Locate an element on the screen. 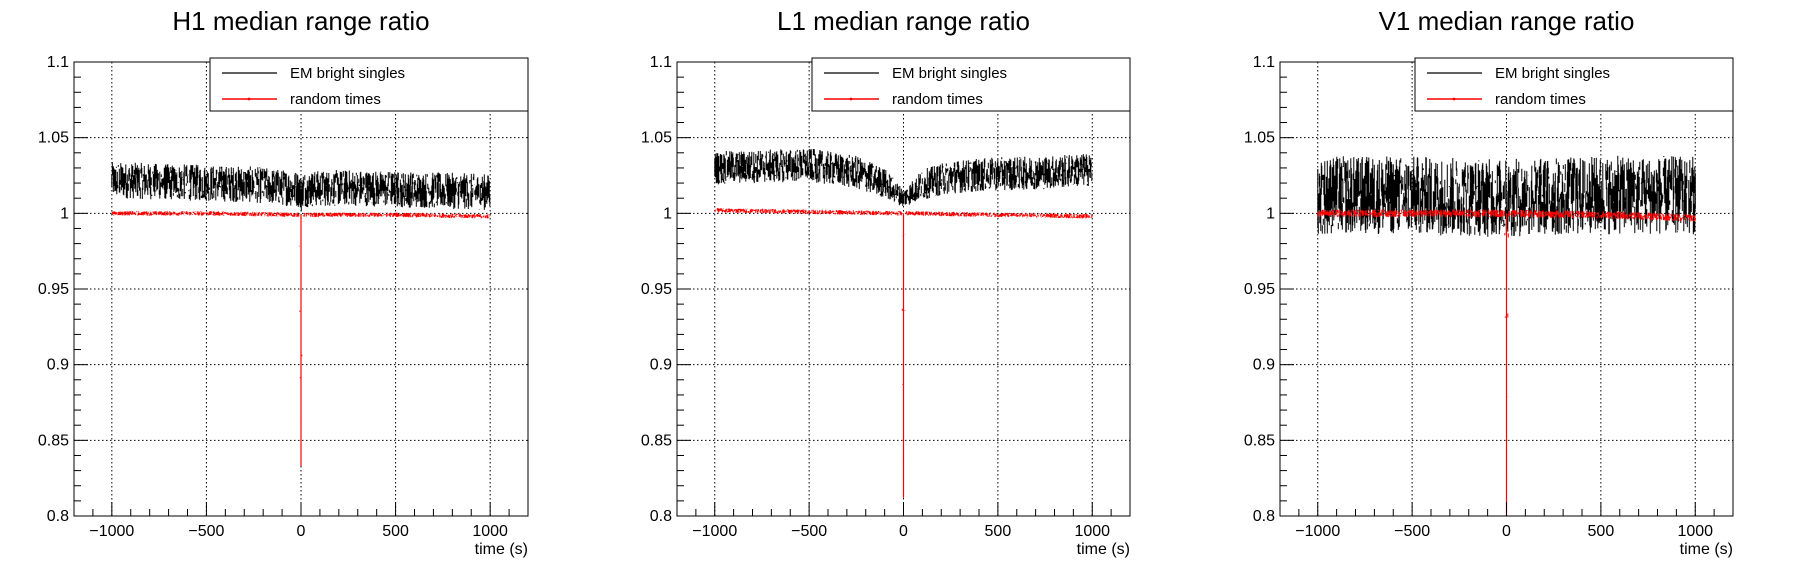 This screenshot has width=1798, height=576. chart-title: V1 median range ratio is located at coordinates (1507, 21).